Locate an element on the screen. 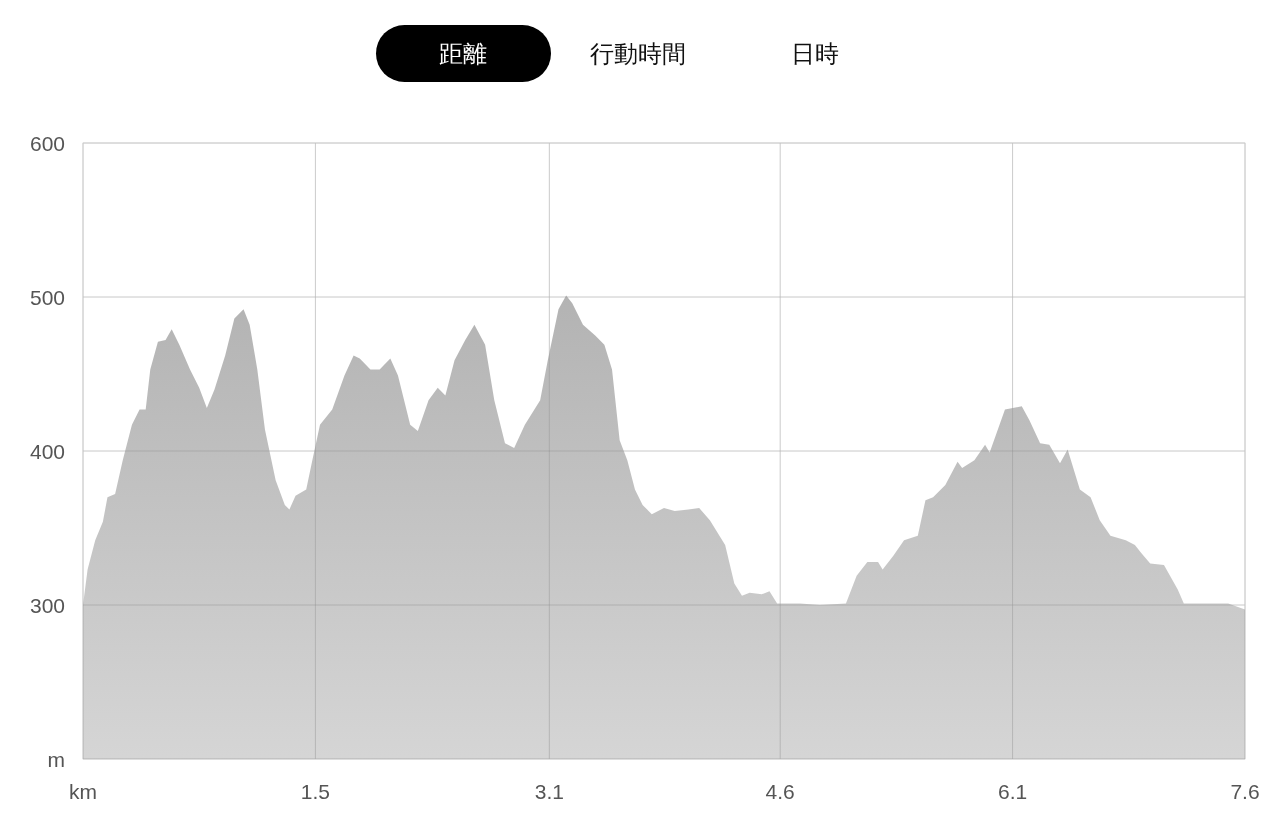  y-tick-label: 400 is located at coordinates (47, 451).